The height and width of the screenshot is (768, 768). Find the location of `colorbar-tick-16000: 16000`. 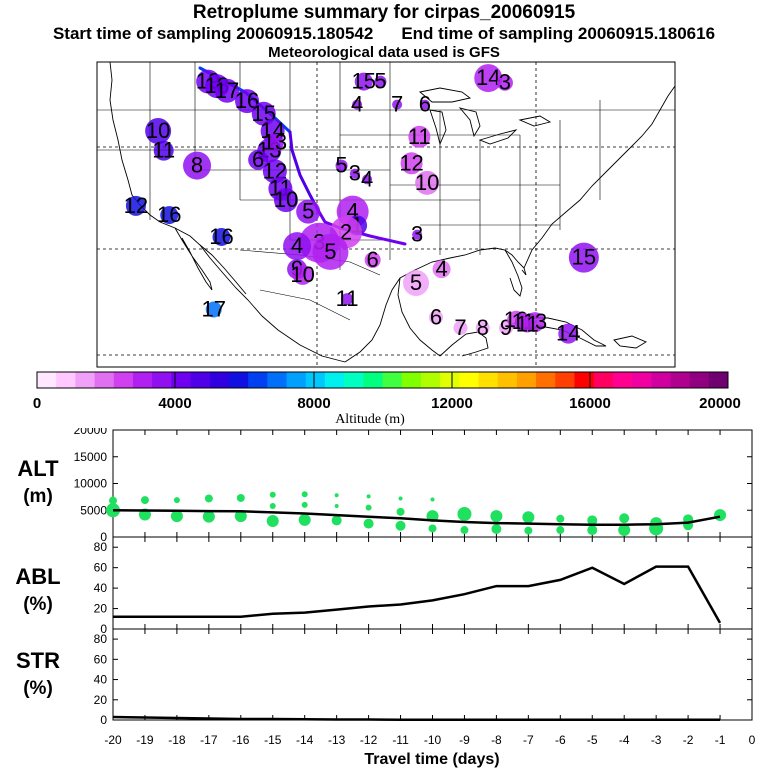

colorbar-tick-16000: 16000 is located at coordinates (590, 403).